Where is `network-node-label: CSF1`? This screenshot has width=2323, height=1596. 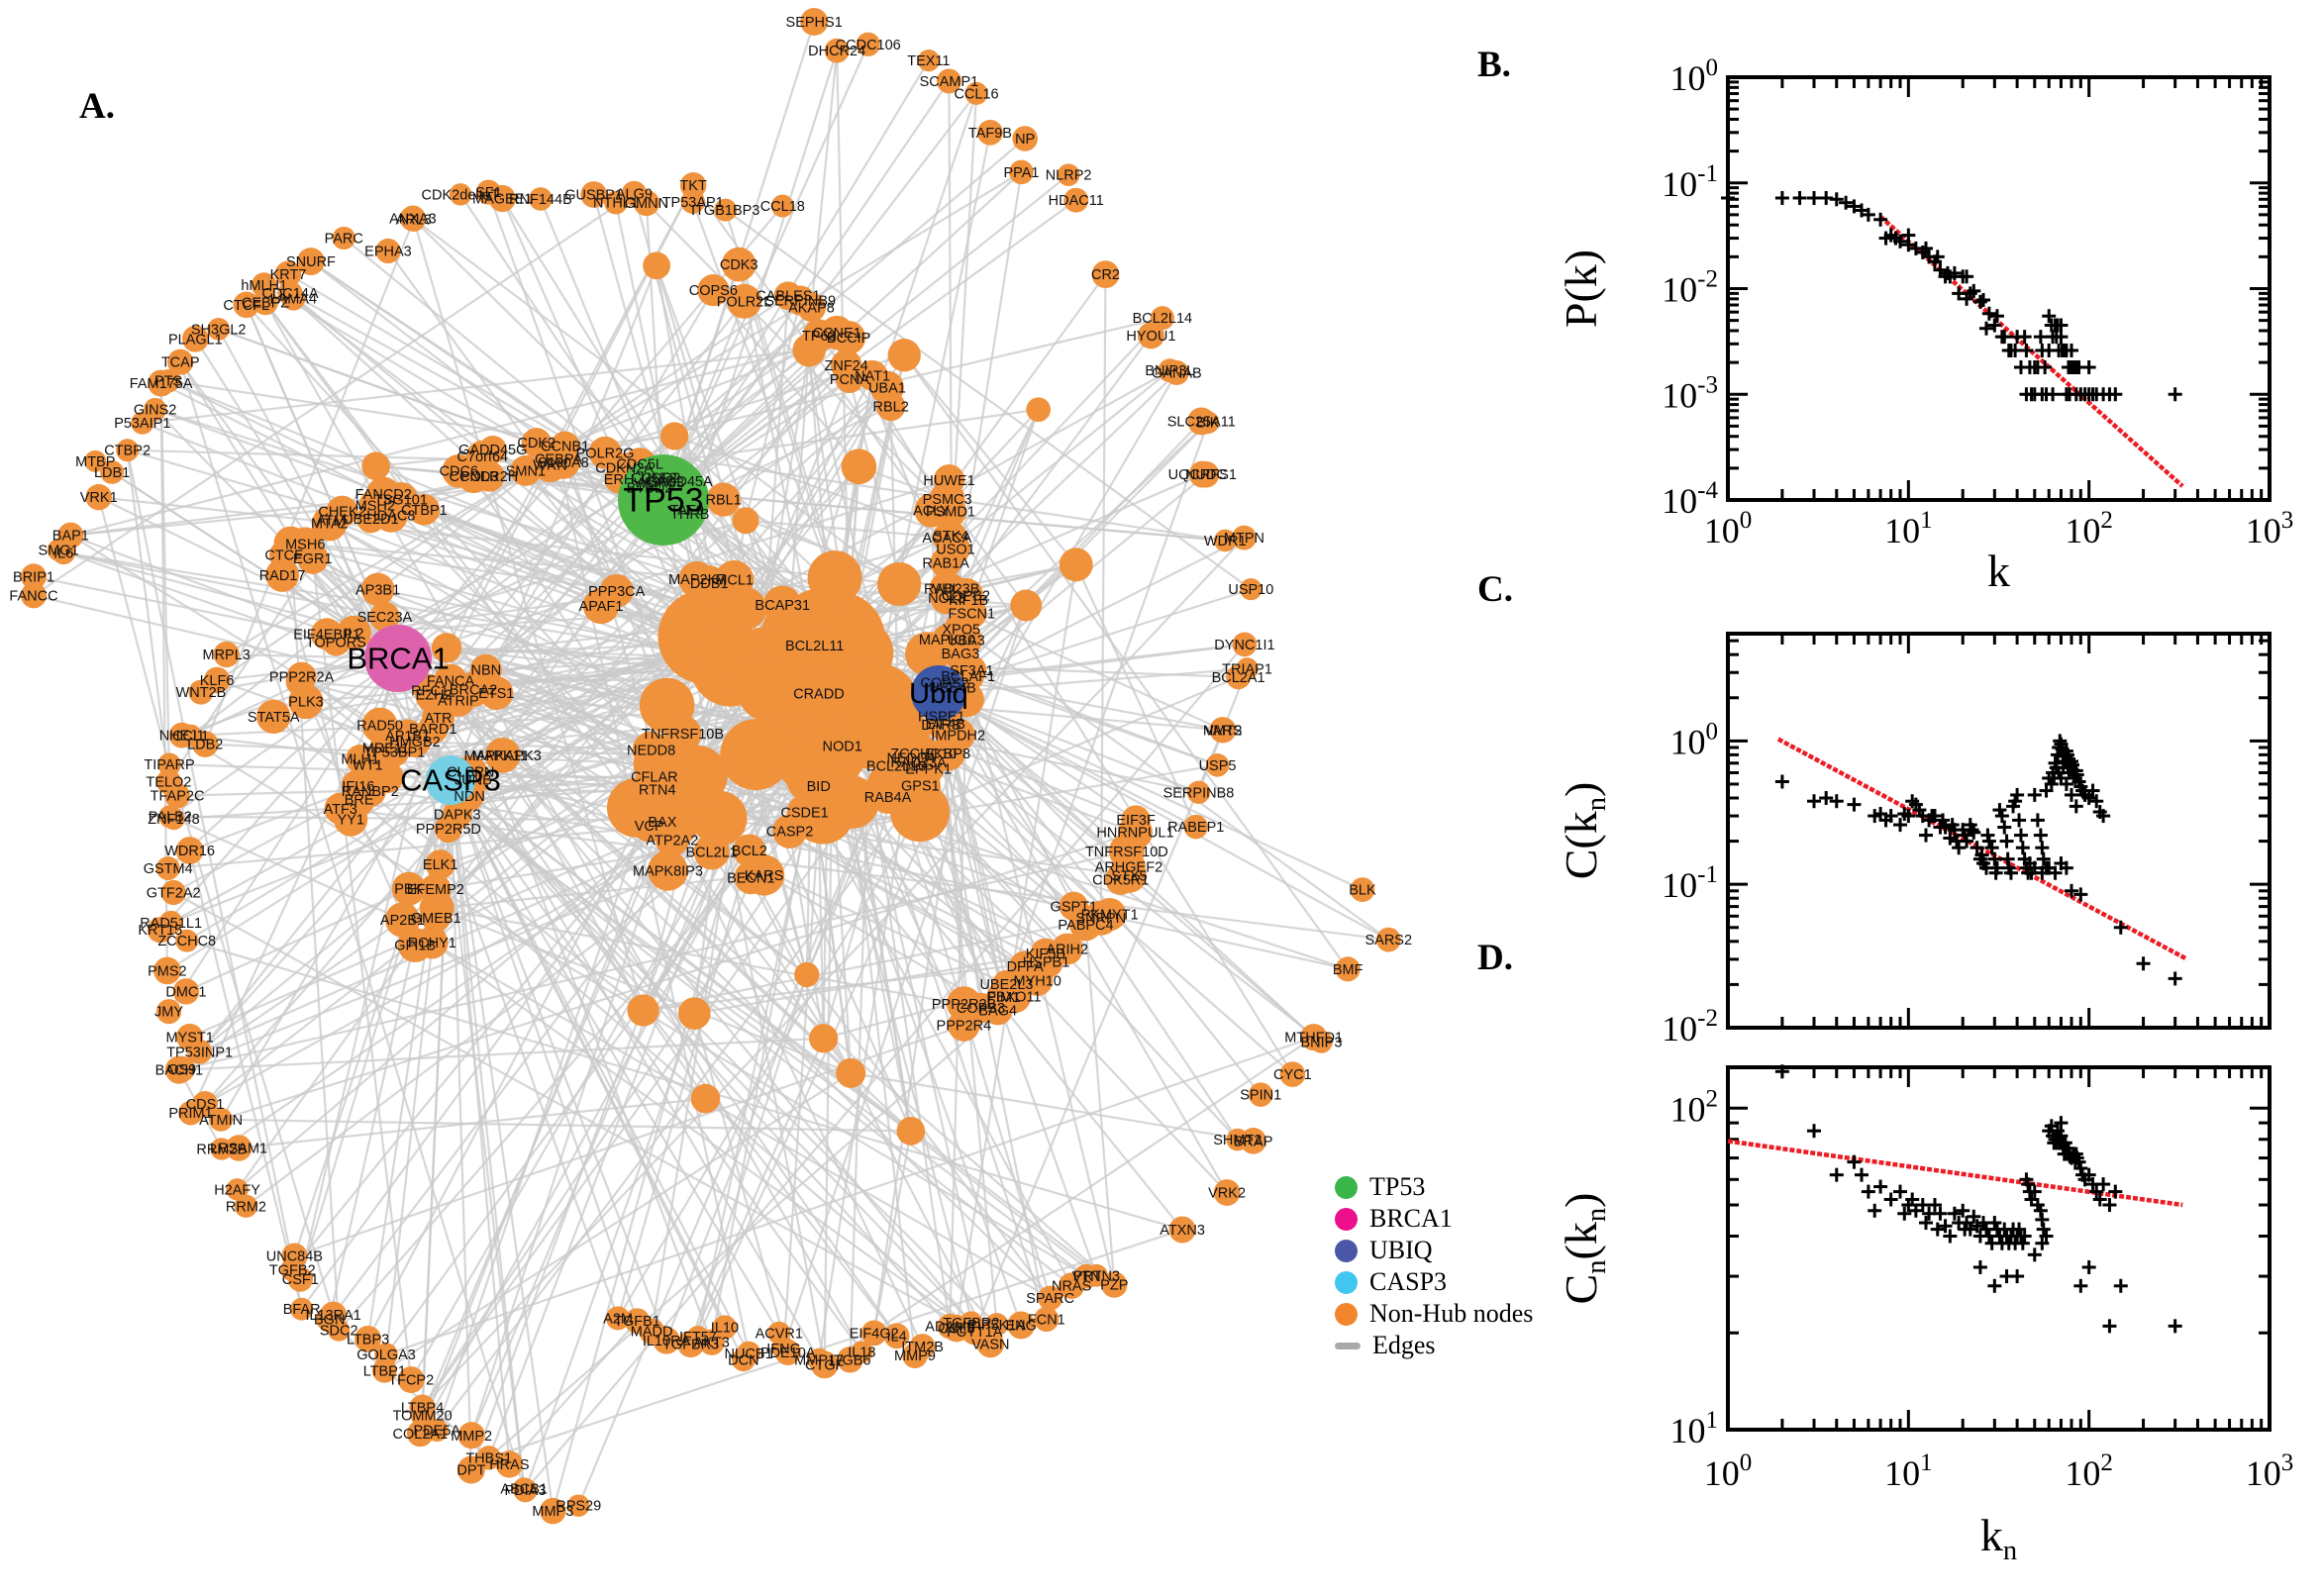 network-node-label: CSF1 is located at coordinates (300, 1280).